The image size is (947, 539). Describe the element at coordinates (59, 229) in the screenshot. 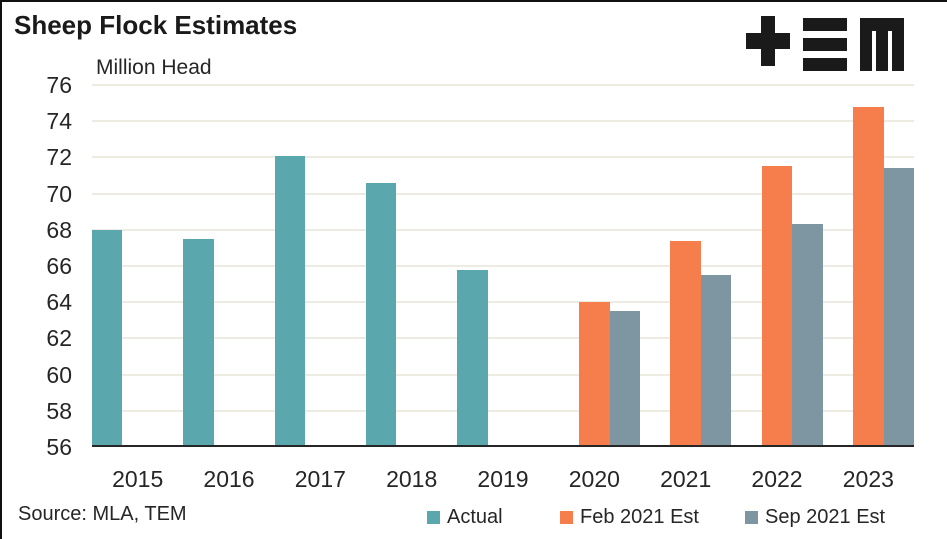

I see `y-tick-label: 68` at that location.